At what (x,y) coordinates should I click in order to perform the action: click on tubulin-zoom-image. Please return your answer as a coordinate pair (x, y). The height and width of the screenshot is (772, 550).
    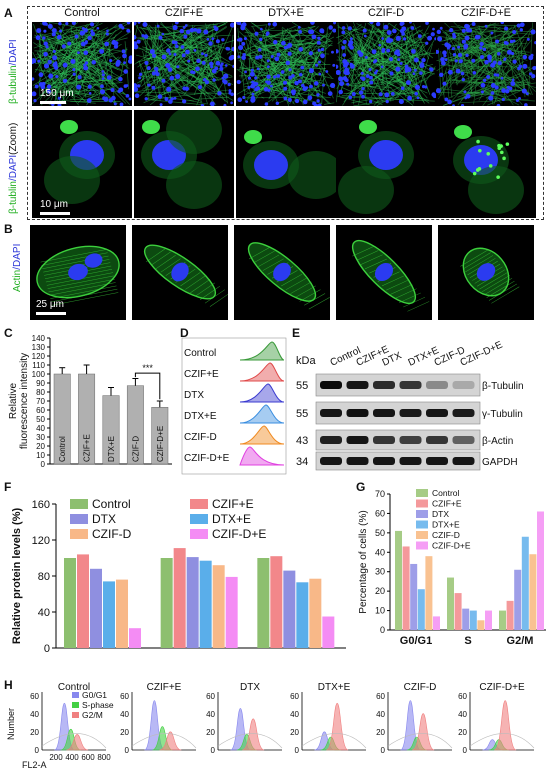
    Looking at the image, I should click on (286, 164).